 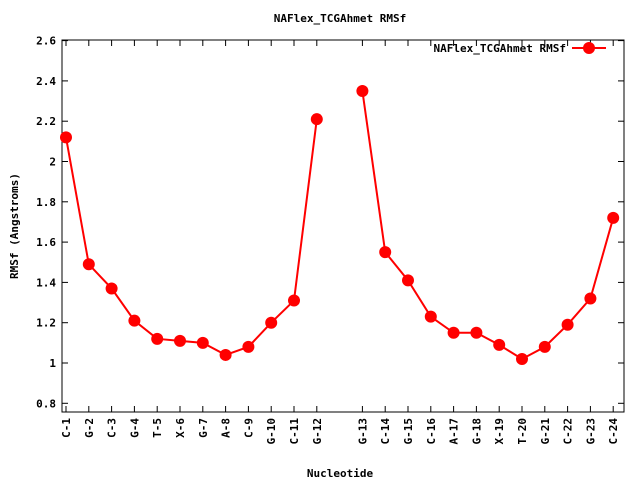 I want to click on x-tick-label: C-24, so click(x=613, y=431).